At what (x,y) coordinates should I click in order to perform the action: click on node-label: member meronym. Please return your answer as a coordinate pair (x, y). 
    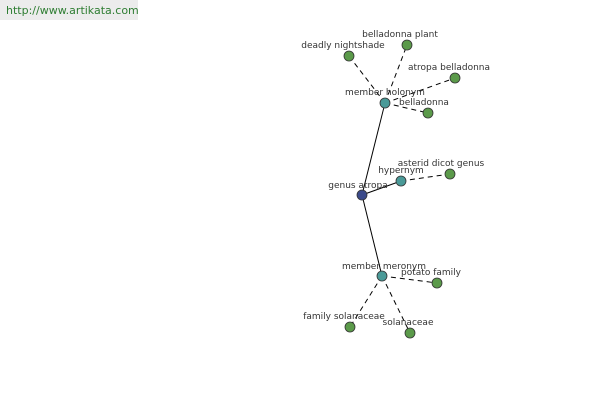
    Looking at the image, I should click on (384, 267).